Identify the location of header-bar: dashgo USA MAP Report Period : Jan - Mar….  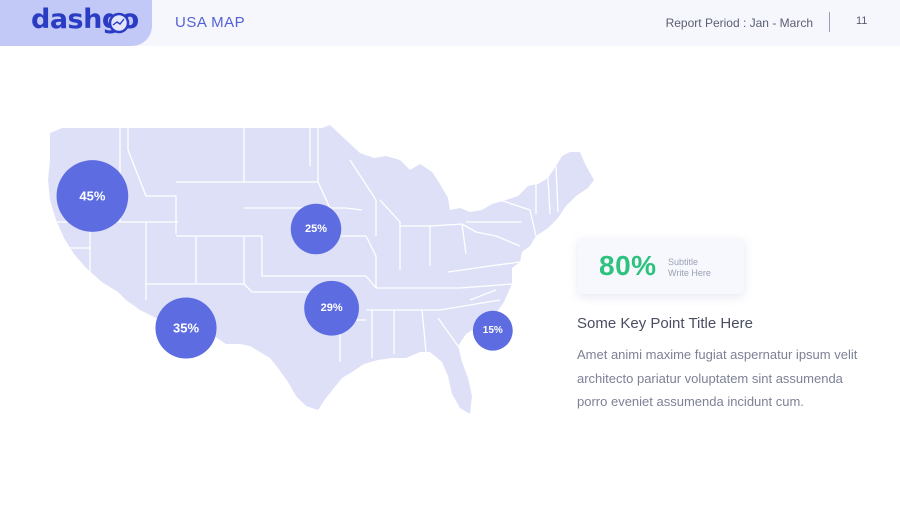
(450, 23).